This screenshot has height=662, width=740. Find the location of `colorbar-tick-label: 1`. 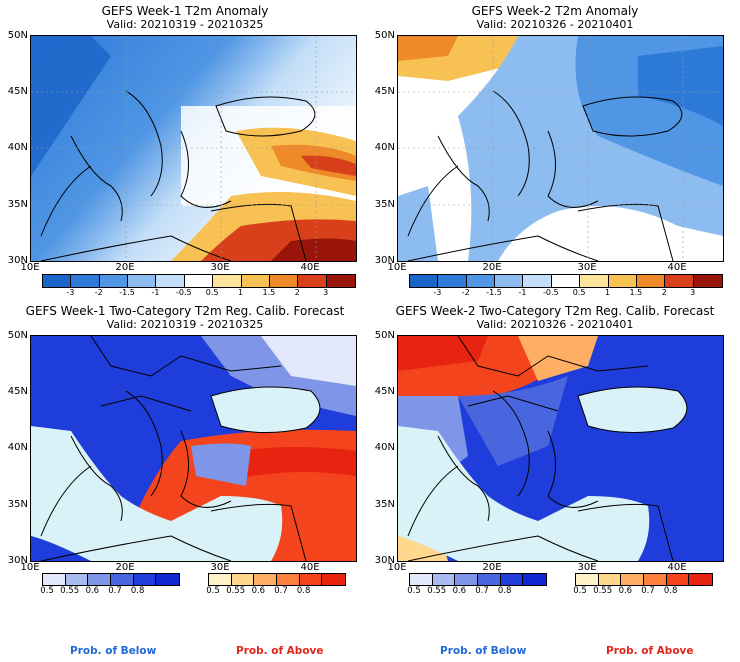

colorbar-tick-label: 1 is located at coordinates (240, 292).